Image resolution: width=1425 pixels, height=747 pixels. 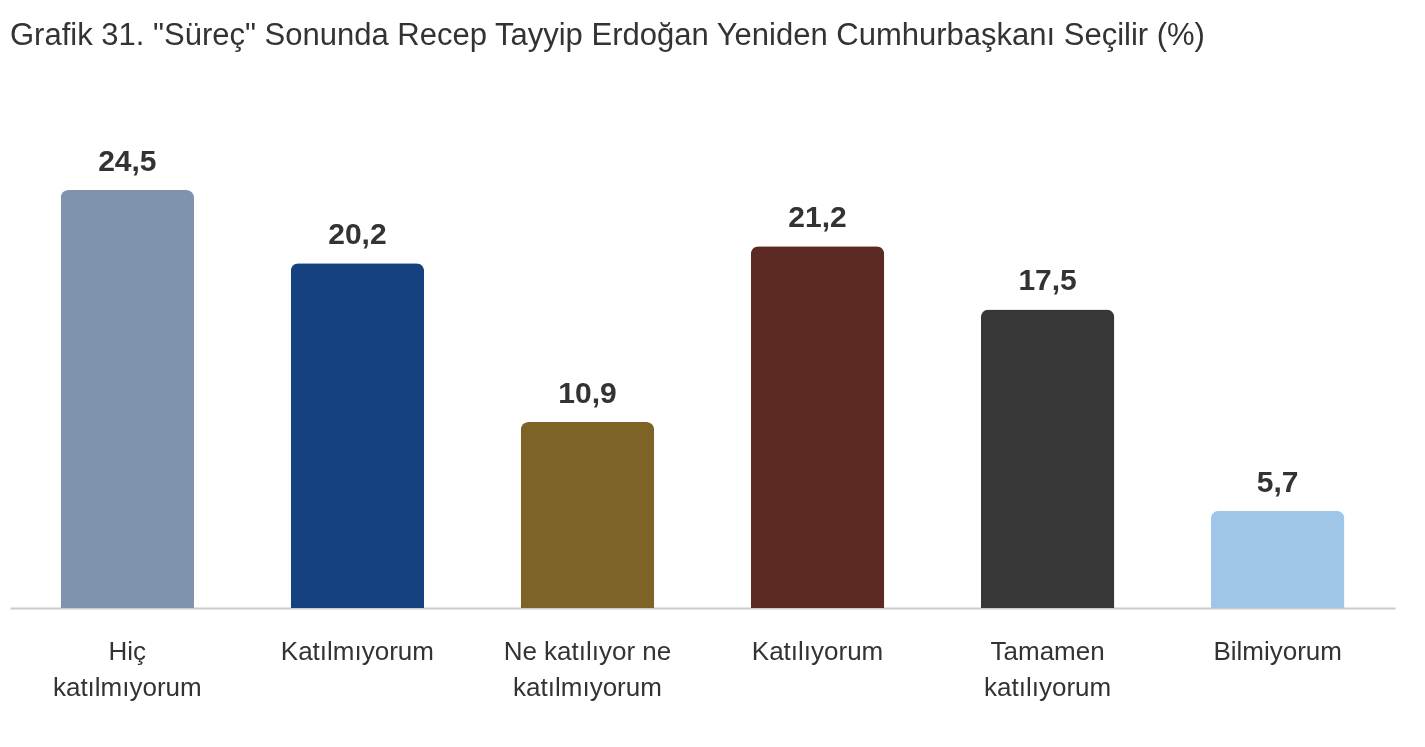 I want to click on data-label: 10,9, so click(x=587, y=393).